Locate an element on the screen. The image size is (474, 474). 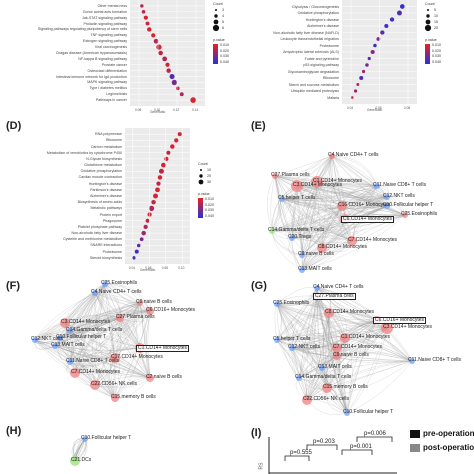
panel-c-tick-label: 0.04 is located at coordinates (350, 108).